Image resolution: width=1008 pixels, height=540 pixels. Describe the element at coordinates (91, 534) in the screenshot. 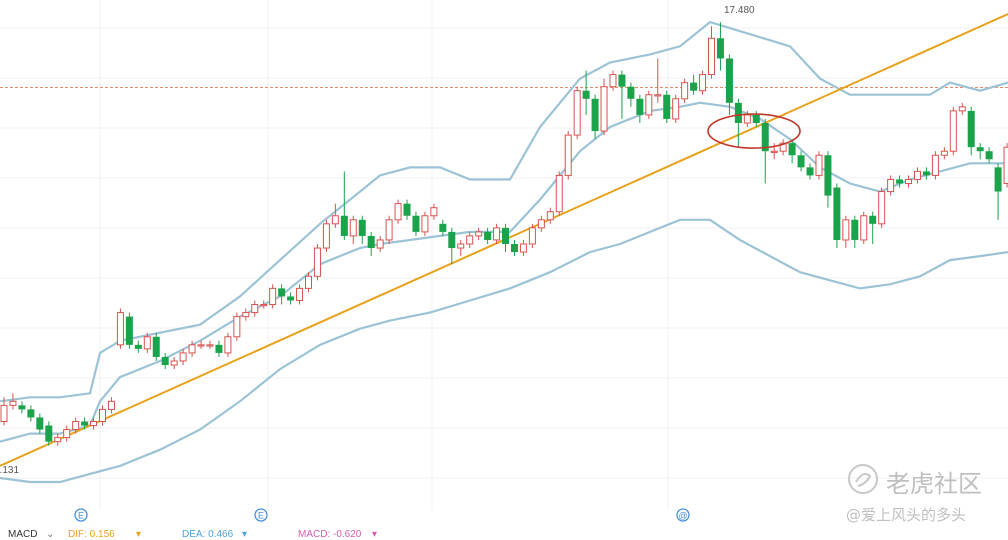

I see `dif-label: DIF: 0.156` at that location.